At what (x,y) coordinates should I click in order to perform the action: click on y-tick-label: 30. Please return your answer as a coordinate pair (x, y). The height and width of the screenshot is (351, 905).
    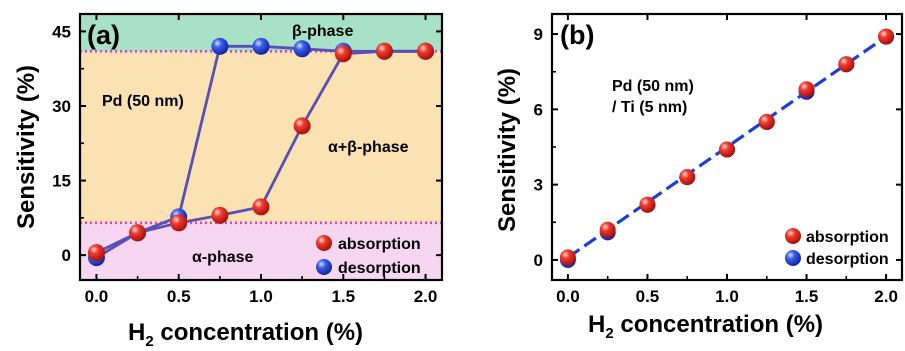
    Looking at the image, I should click on (61, 106).